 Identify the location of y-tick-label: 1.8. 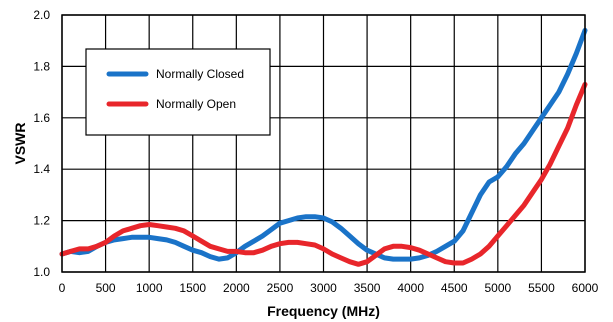
(41, 66).